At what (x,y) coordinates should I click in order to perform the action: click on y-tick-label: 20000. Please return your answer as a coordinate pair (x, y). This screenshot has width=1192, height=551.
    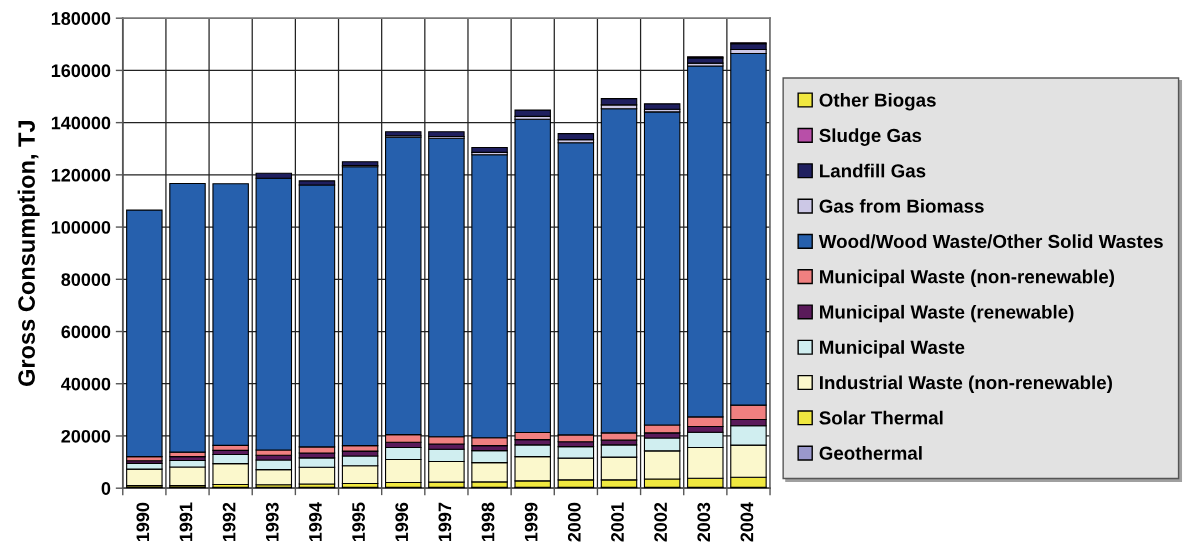
    Looking at the image, I should click on (86, 436).